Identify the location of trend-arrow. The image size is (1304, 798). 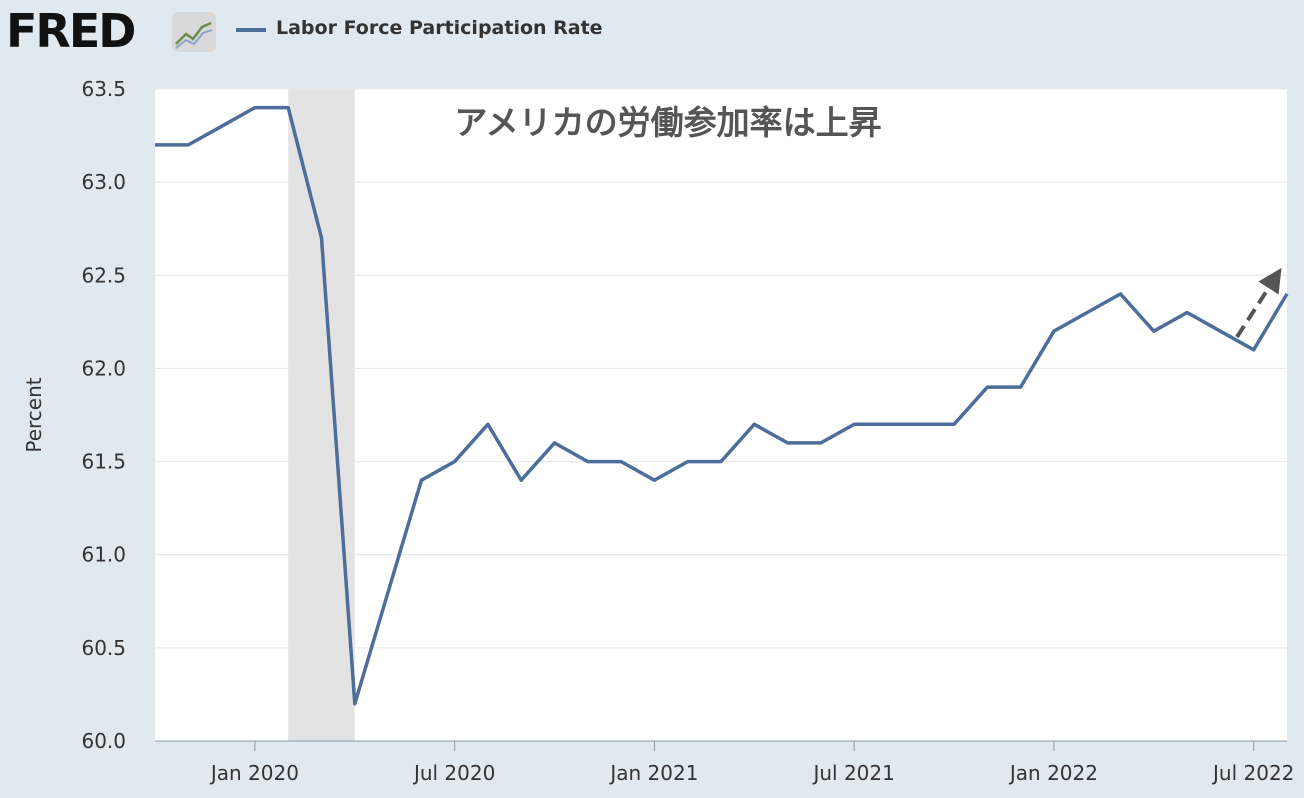
(1258, 303).